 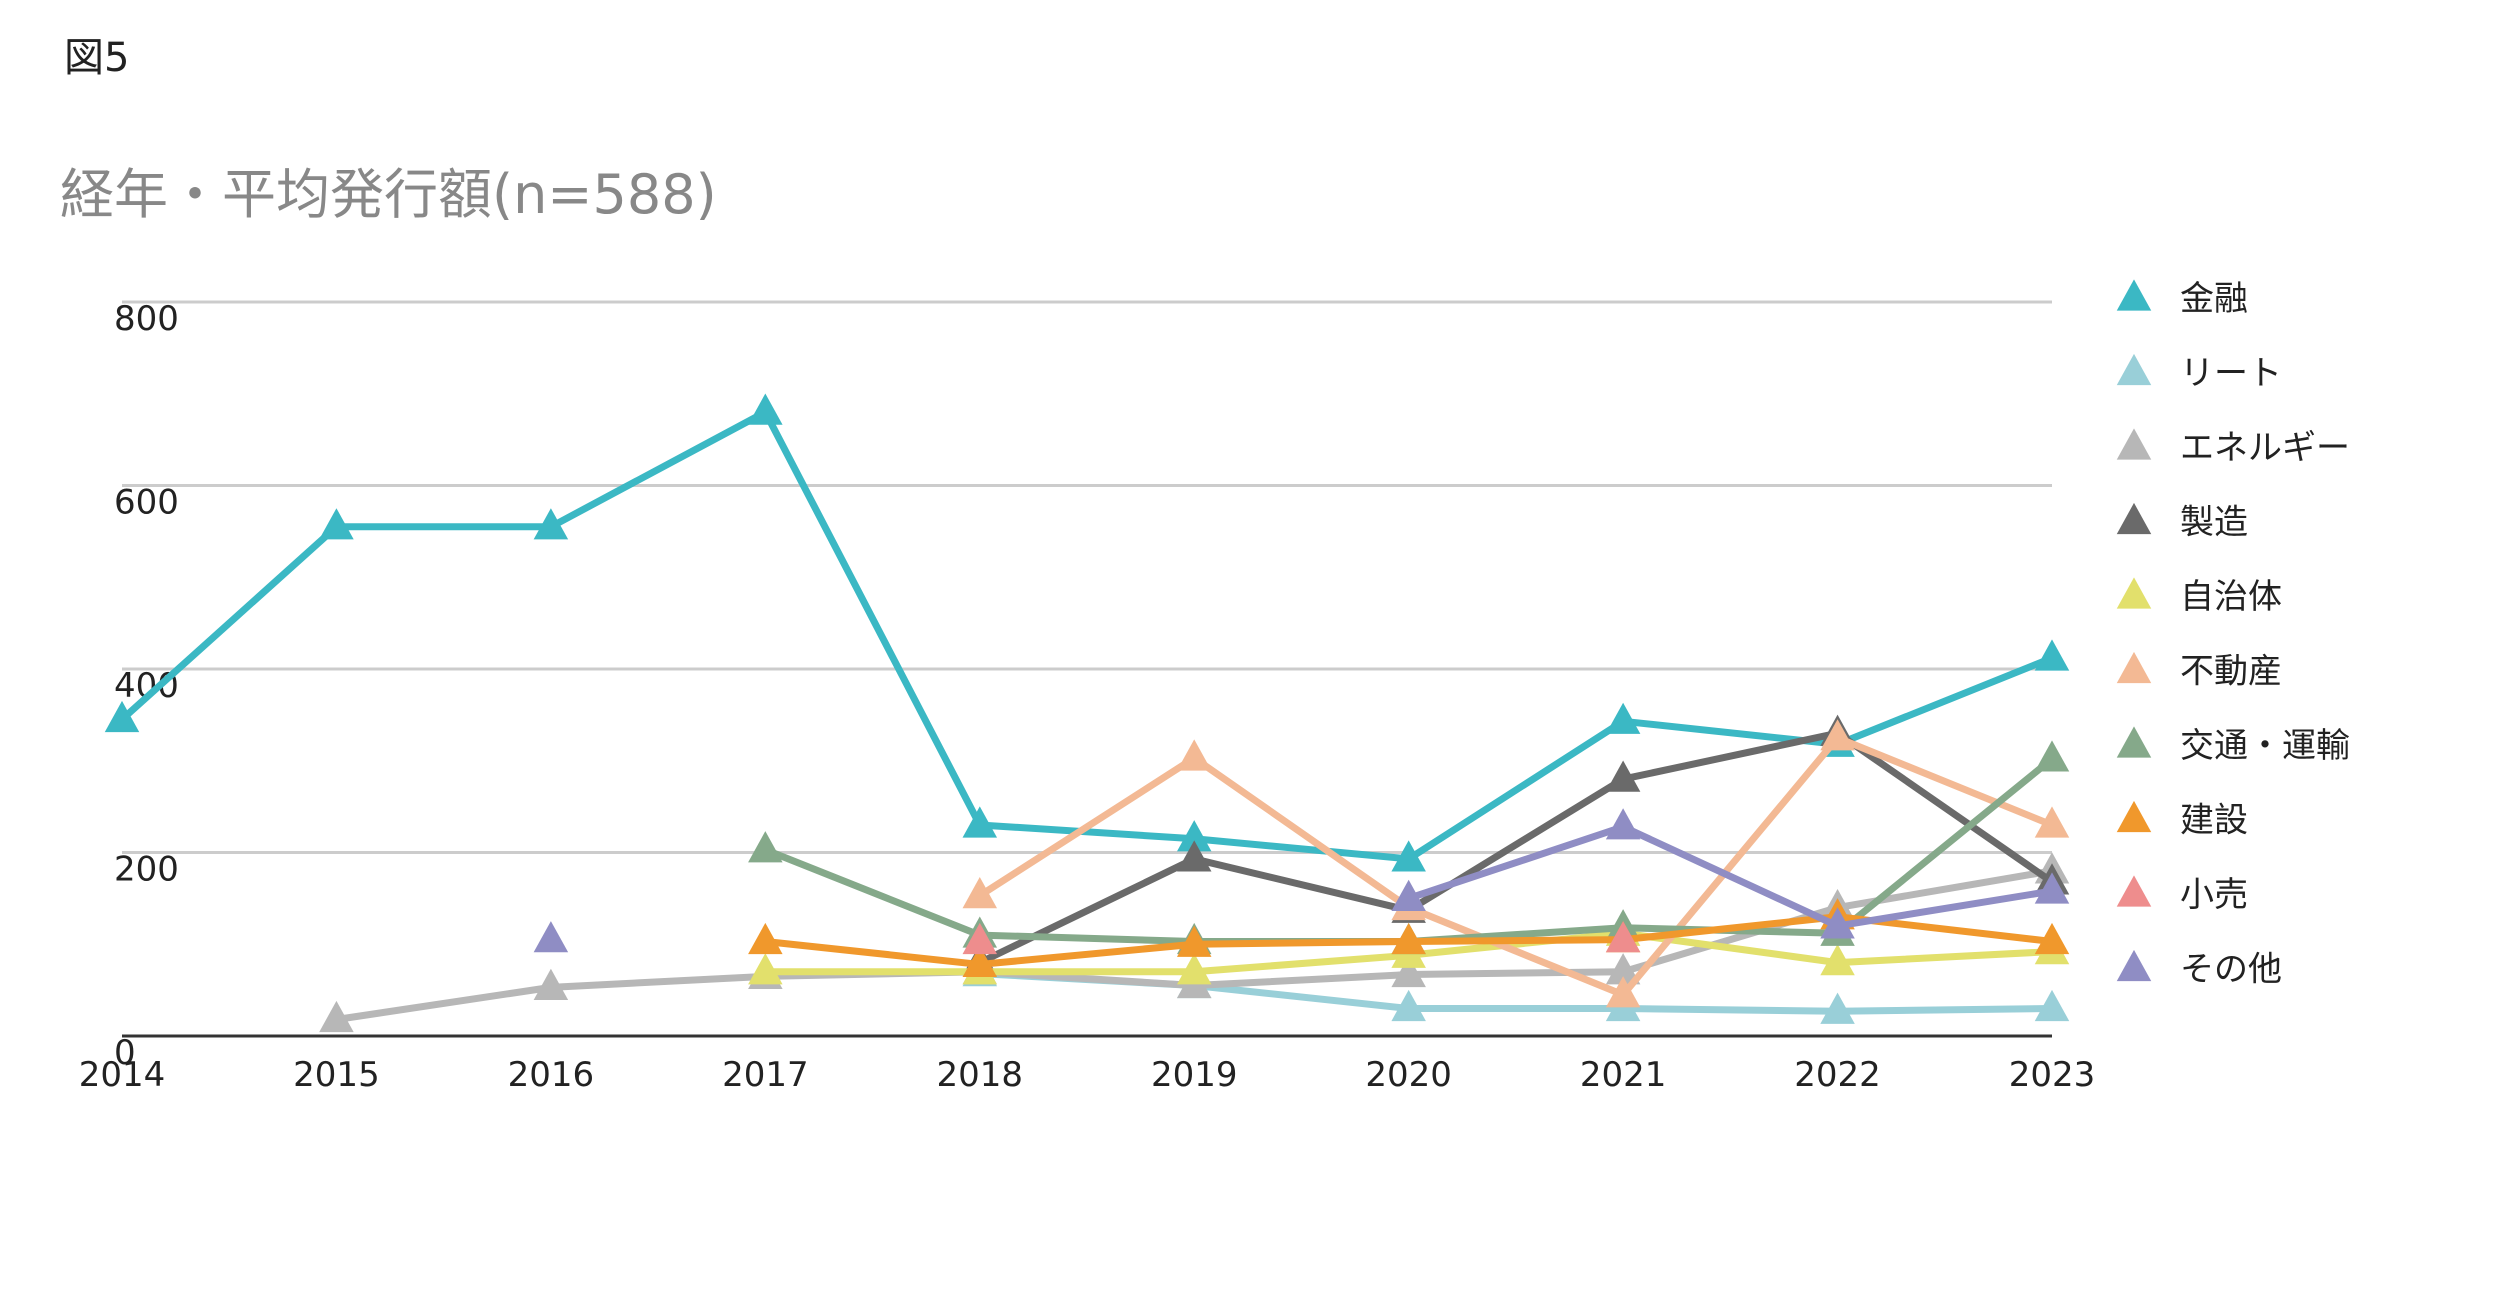 I want to click on legend-item: エネルギー, so click(x=2233, y=448).